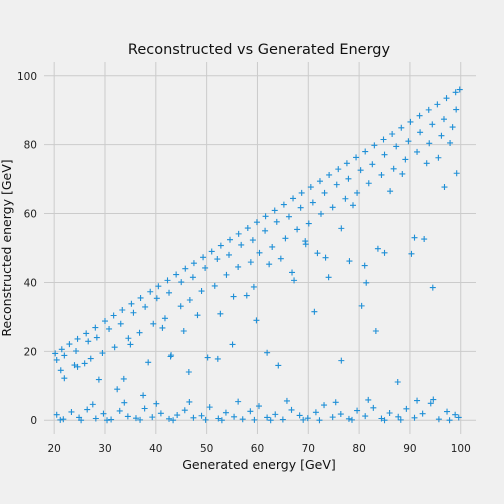 This screenshot has height=504, width=504. What do you see at coordinates (30, 352) in the screenshot?
I see `y-tick-label: 20` at bounding box center [30, 352].